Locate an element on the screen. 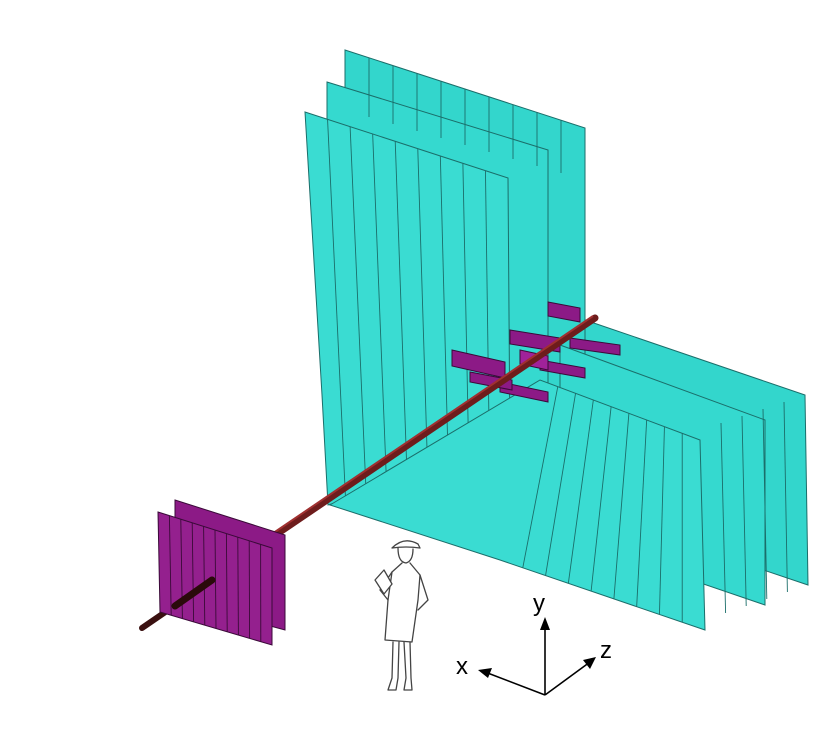 Image resolution: width=828 pixels, height=730 pixels. upstream-magenta-module is located at coordinates (221, 572).